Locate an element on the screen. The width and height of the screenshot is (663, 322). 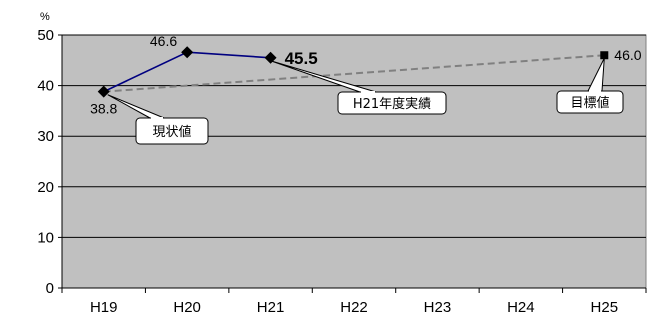
y-tick-label-20: 20 is located at coordinates (45, 187).